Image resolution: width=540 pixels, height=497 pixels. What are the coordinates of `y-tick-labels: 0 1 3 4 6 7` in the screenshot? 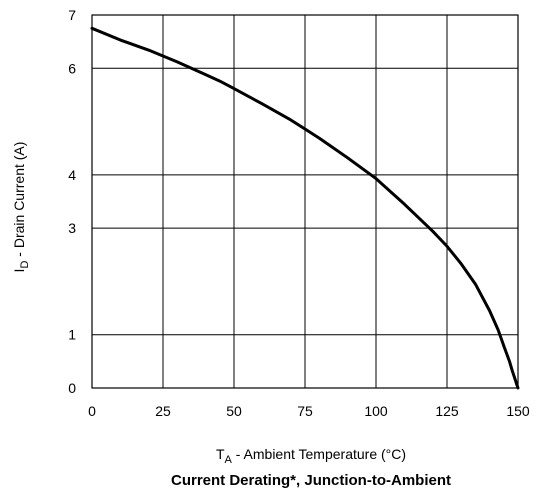 It's located at (72, 201).